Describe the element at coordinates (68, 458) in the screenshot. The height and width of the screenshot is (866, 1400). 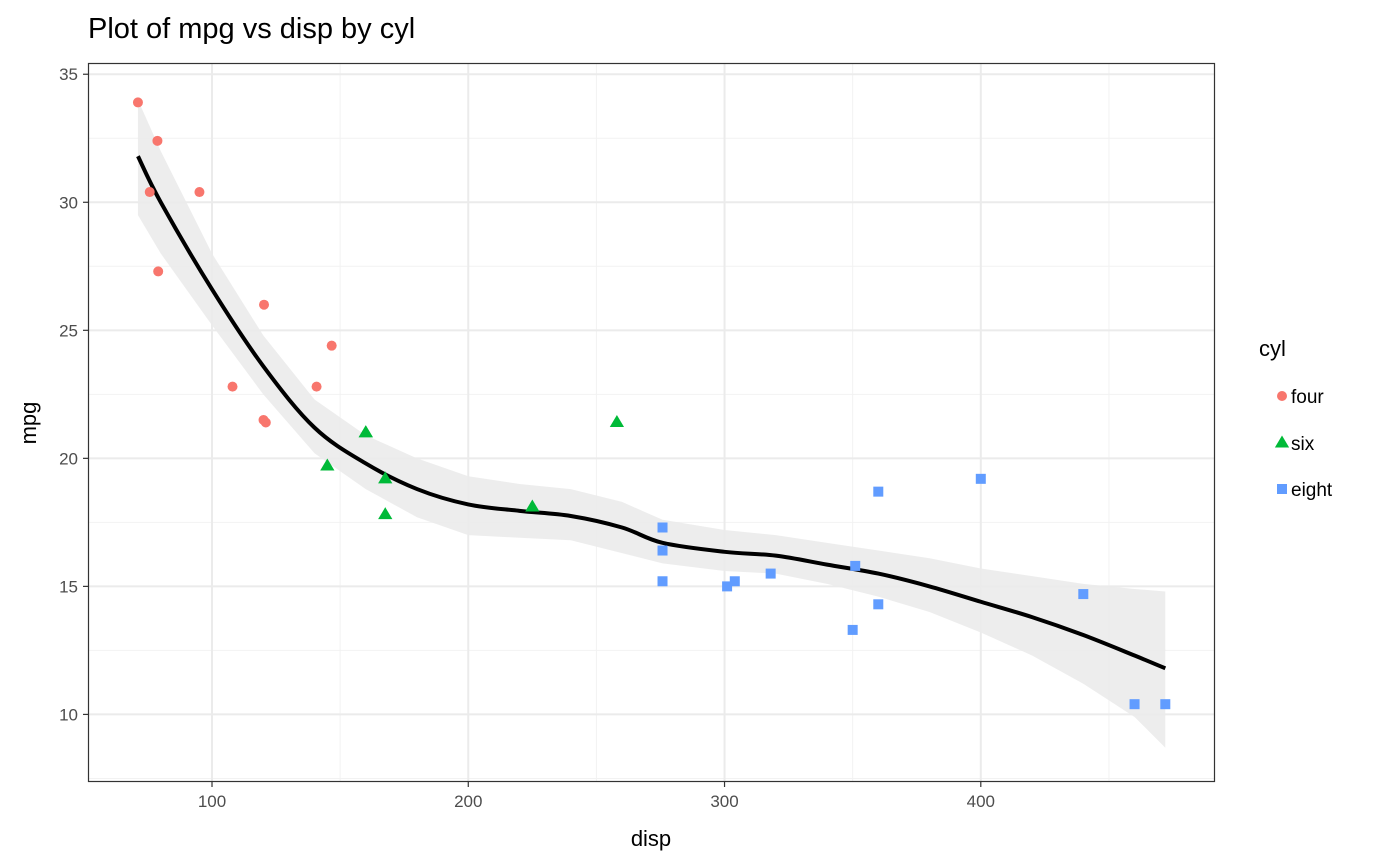
I see `y-tick-label: 20` at that location.